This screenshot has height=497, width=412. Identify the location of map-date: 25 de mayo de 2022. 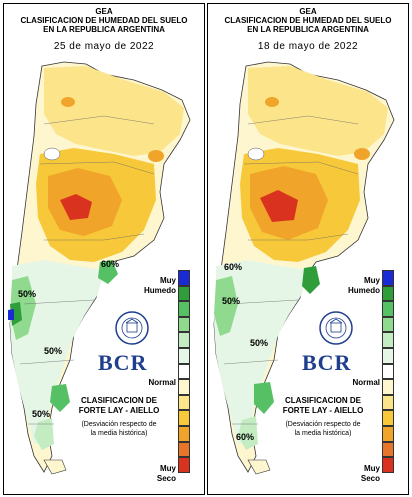
(104, 46).